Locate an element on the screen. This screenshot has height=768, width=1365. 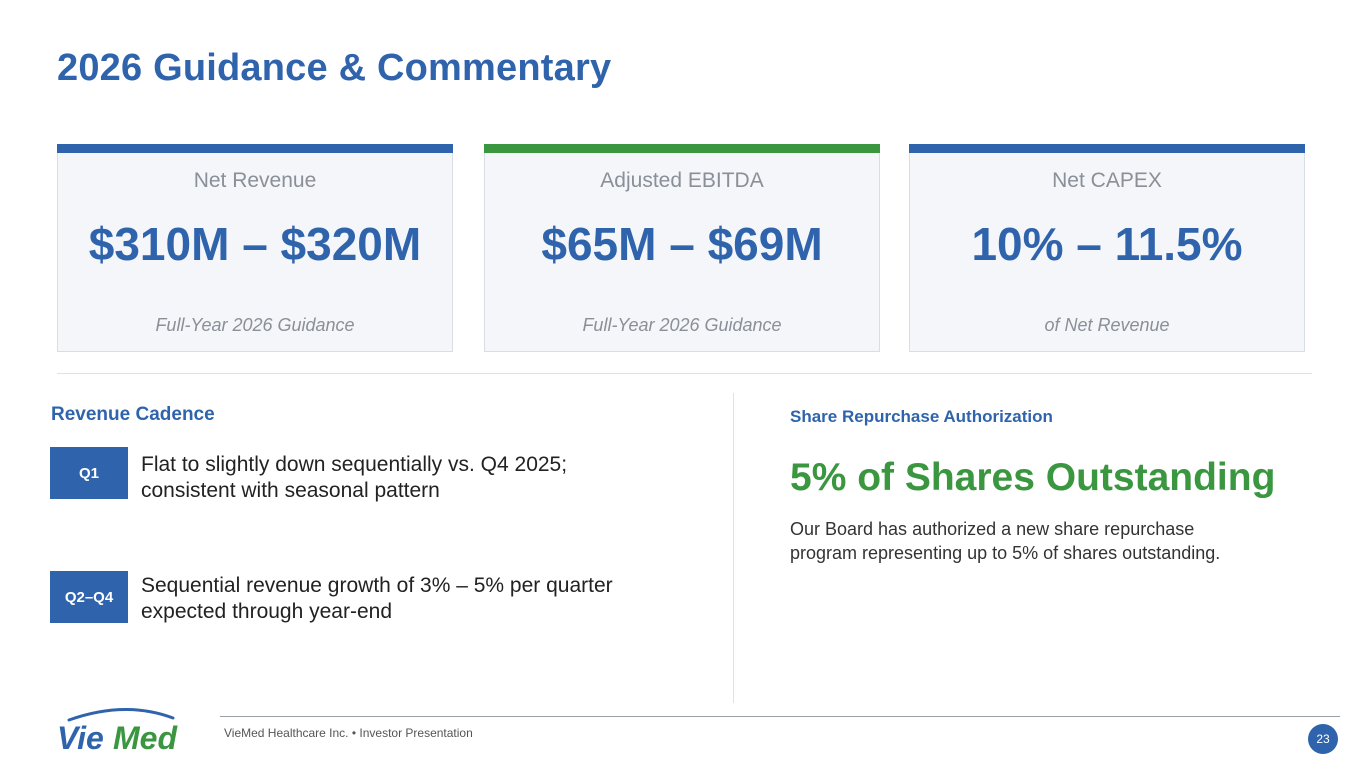
q2-q4-badge: Q2–Q4 is located at coordinates (89, 597).